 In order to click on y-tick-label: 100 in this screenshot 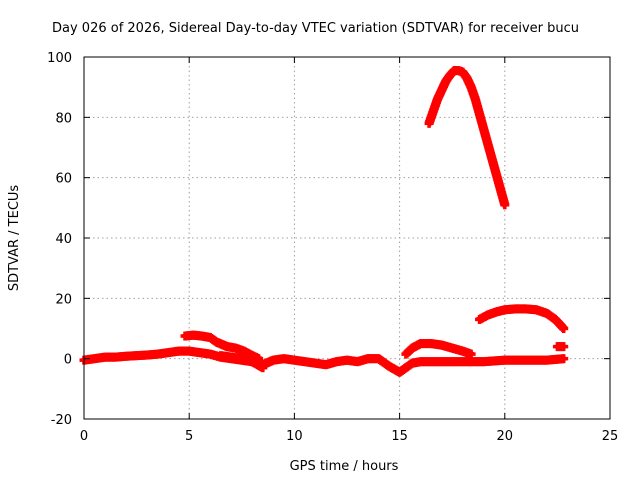, I will do `click(59, 58)`.